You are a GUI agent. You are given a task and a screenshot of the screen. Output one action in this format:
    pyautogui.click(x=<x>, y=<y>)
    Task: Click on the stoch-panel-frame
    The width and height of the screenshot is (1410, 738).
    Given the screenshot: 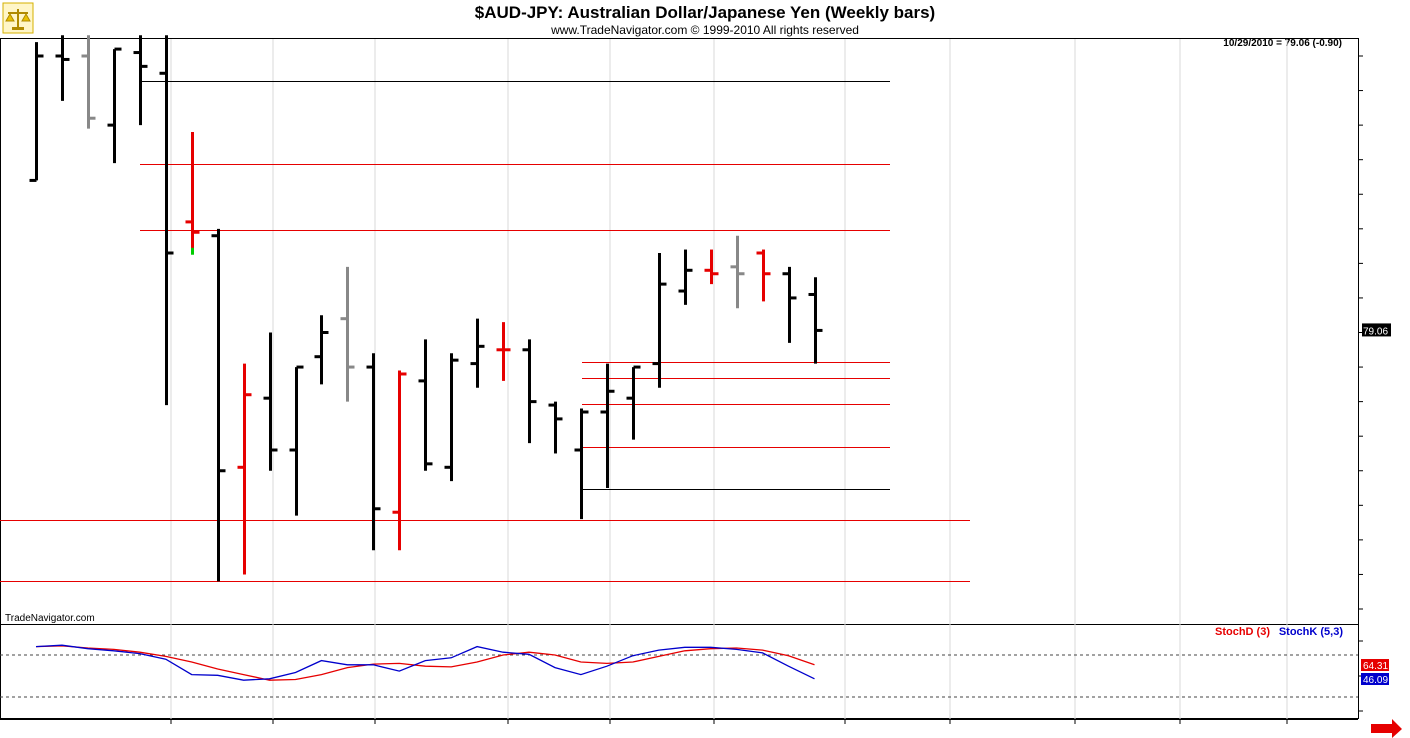 What is the action you would take?
    pyautogui.click(x=679, y=671)
    